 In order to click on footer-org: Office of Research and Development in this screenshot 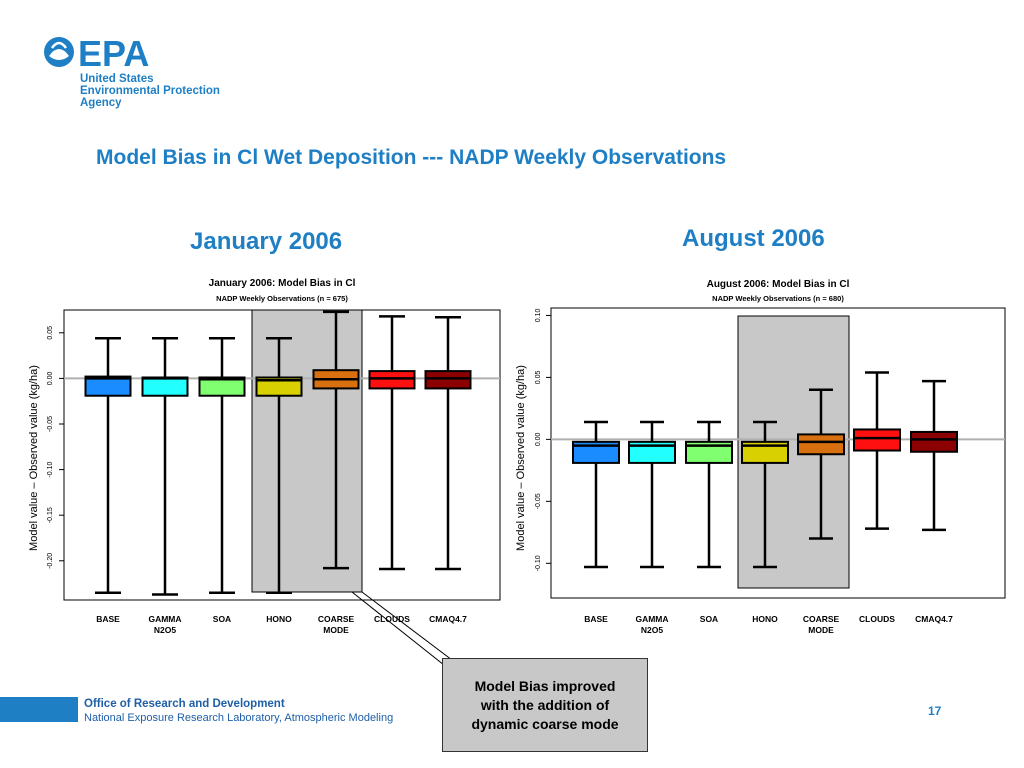, I will do `click(184, 704)`.